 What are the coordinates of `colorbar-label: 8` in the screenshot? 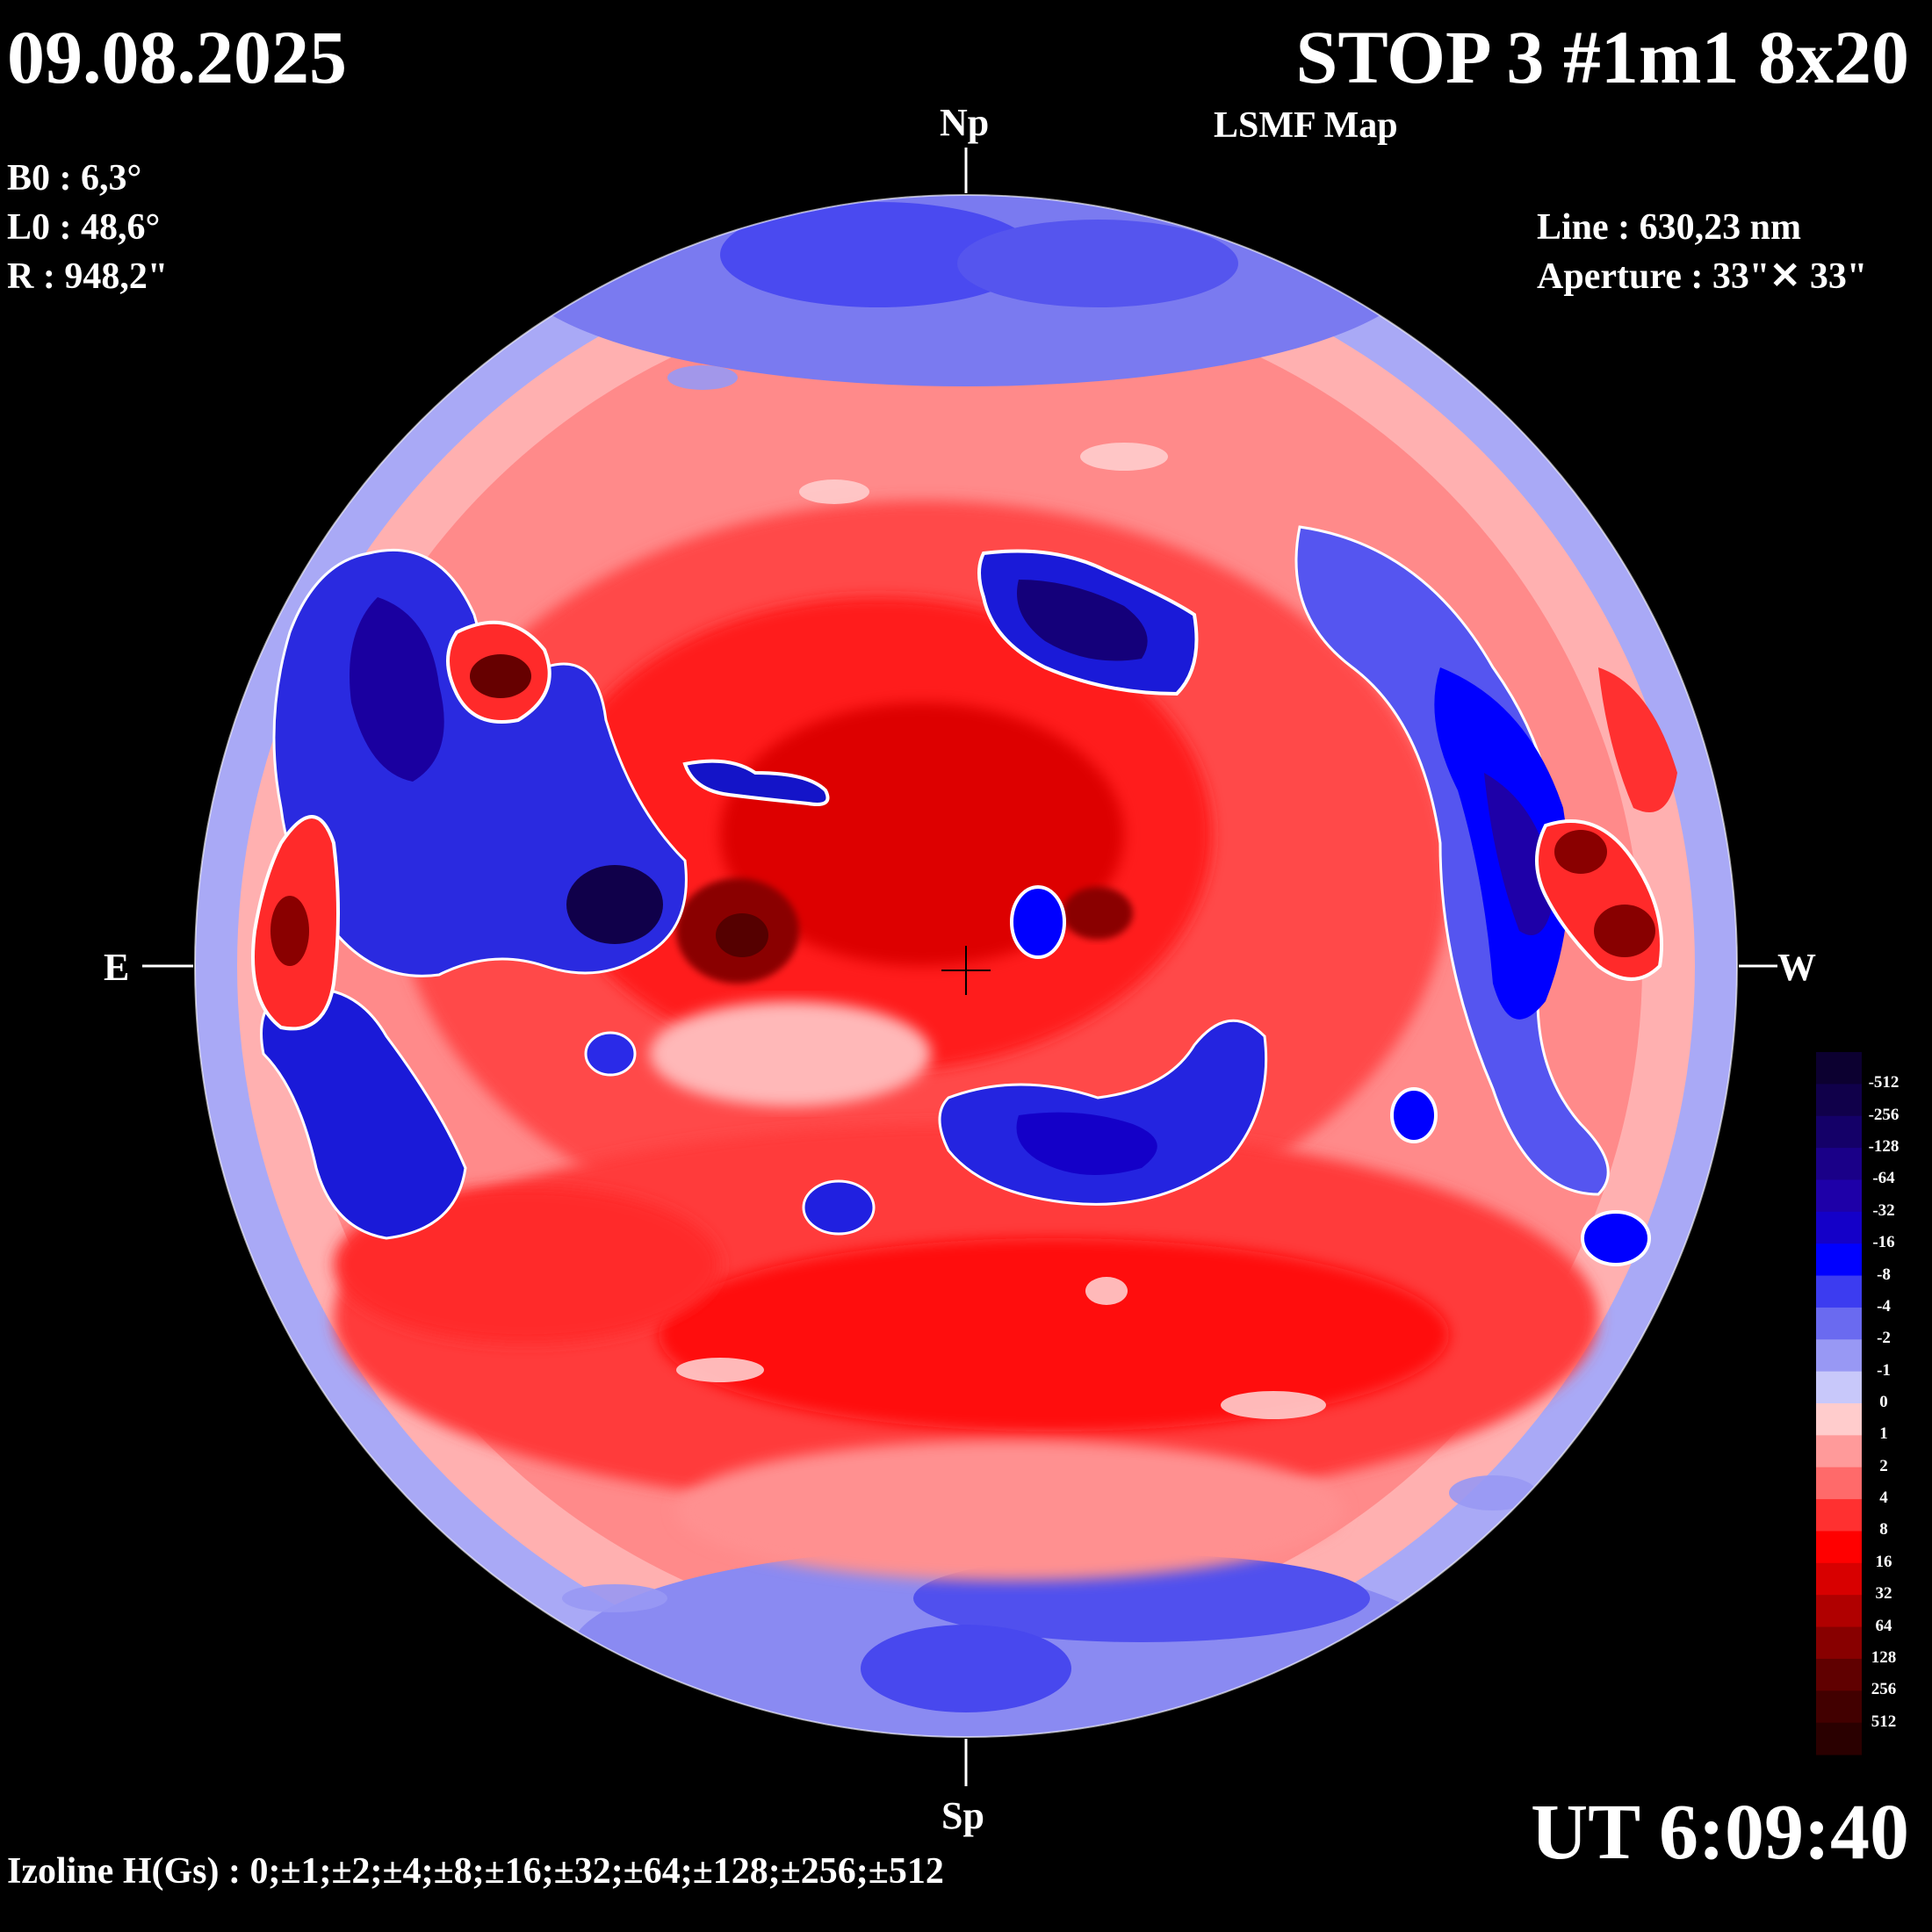 It's located at (1884, 1529).